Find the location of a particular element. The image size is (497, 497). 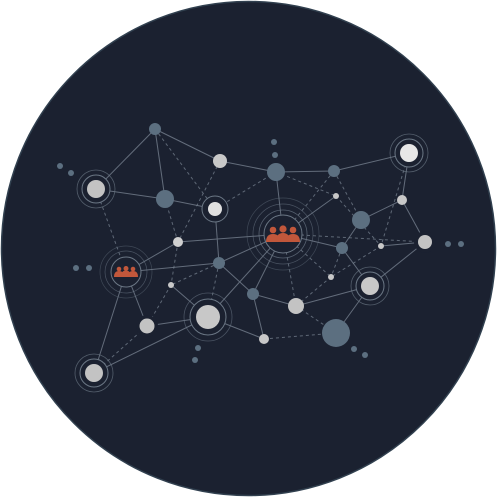

central-hub is located at coordinates (283, 234).